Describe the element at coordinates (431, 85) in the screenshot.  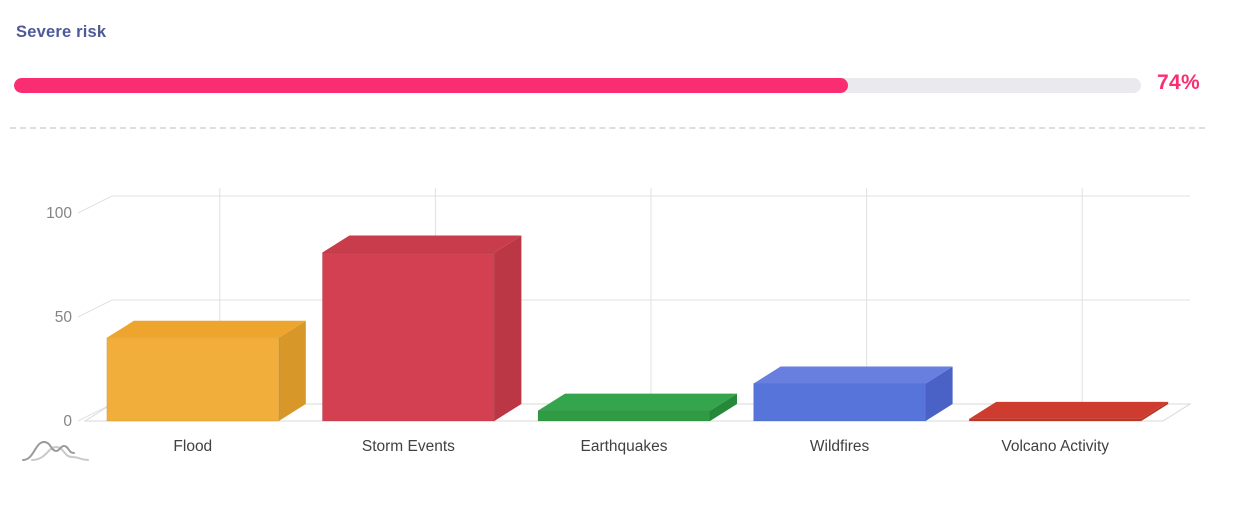
I see `progress-fill` at that location.